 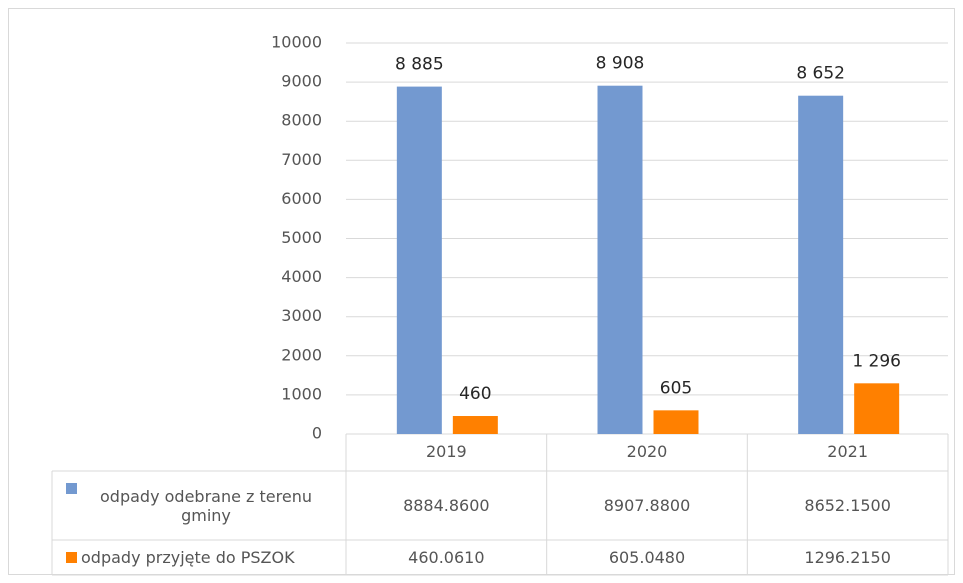 I want to click on table-value: 8652.1500, so click(x=847, y=505).